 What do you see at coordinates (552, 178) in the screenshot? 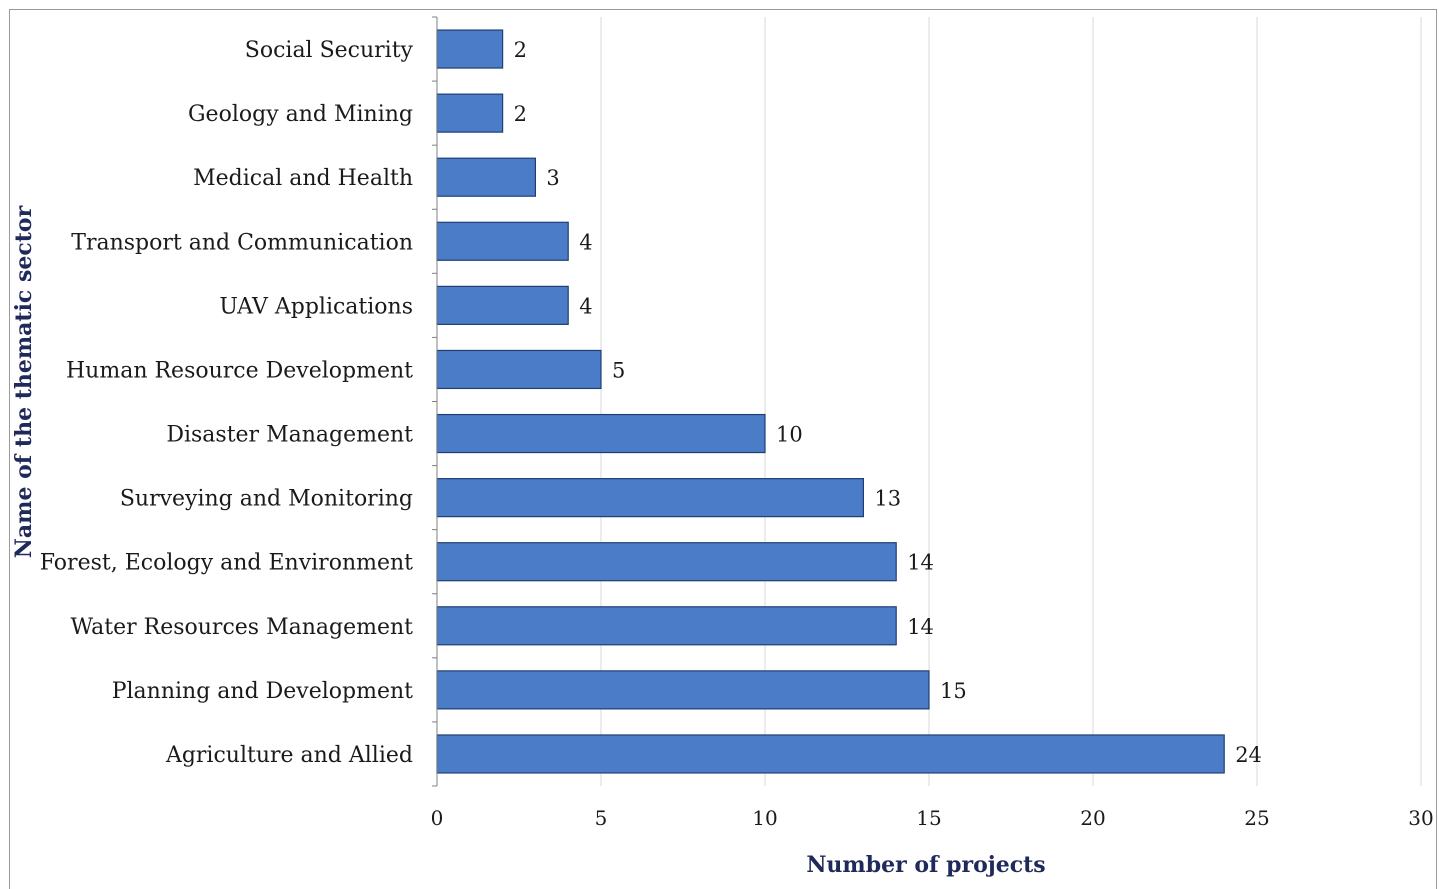
I see `data-label: 3` at bounding box center [552, 178].